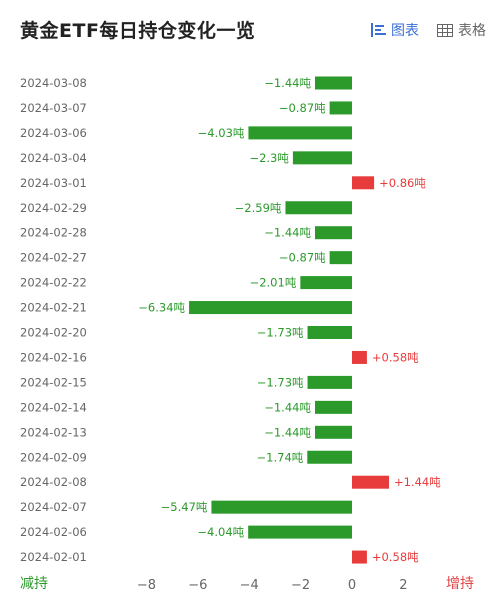 The height and width of the screenshot is (609, 504). What do you see at coordinates (53, 333) in the screenshot?
I see `category-label: 2024-02-20` at bounding box center [53, 333].